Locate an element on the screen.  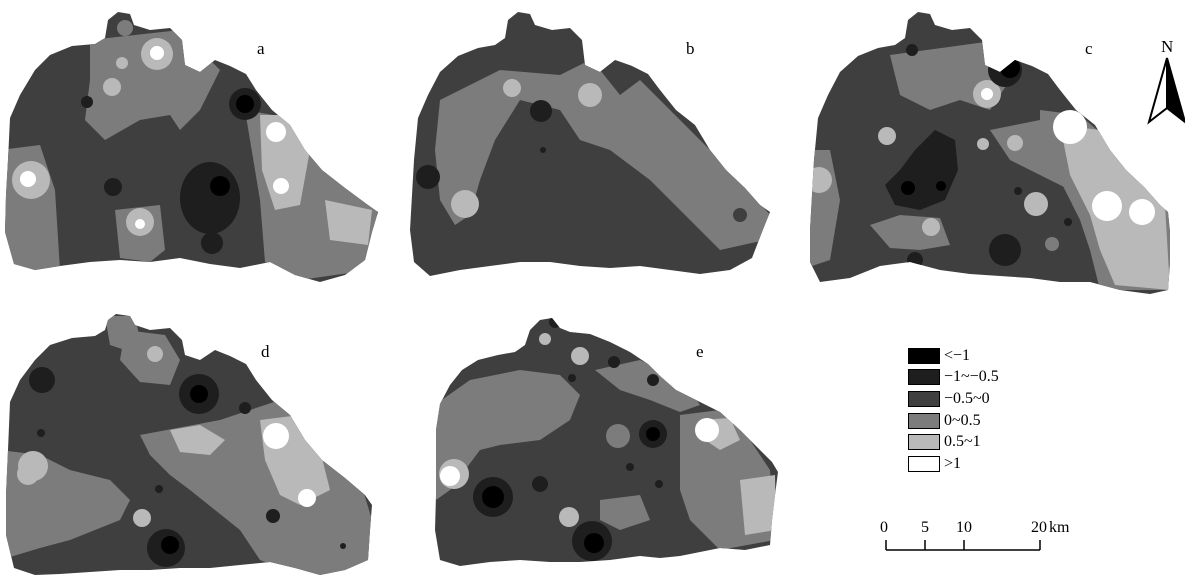
legend-label: 0.5~1 is located at coordinates (962, 442).